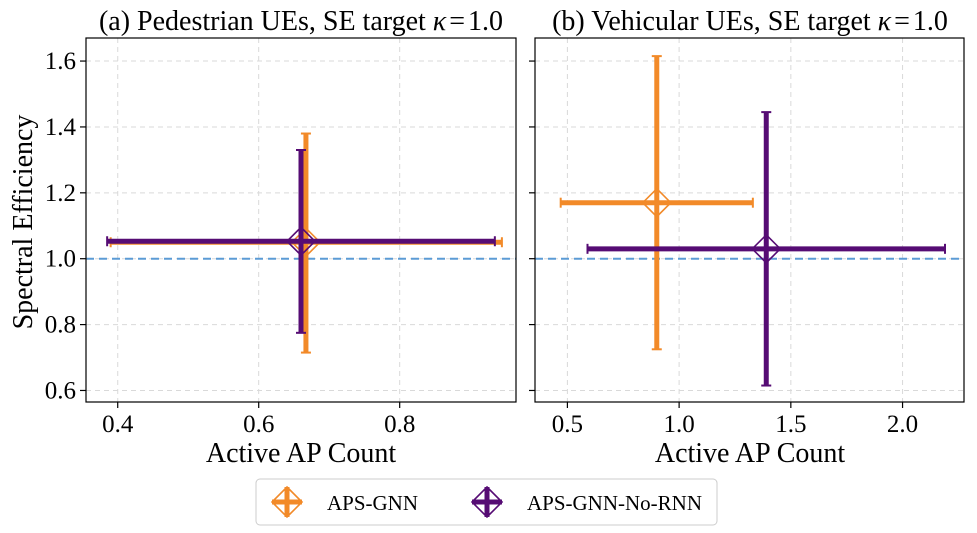 This screenshot has width=977, height=533. I want to click on ytick-label-a-4: 1.4, so click(61, 127).